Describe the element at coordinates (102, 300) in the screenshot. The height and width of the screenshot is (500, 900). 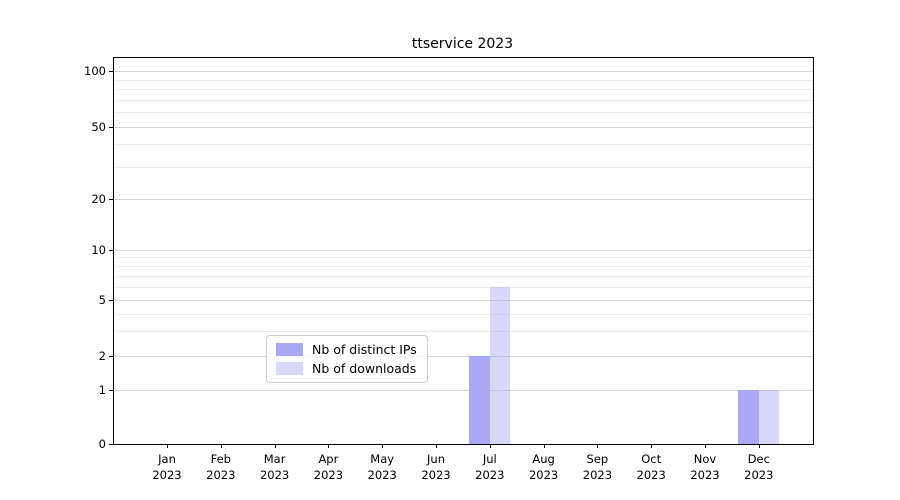
I see `y-tick-label: 5` at that location.